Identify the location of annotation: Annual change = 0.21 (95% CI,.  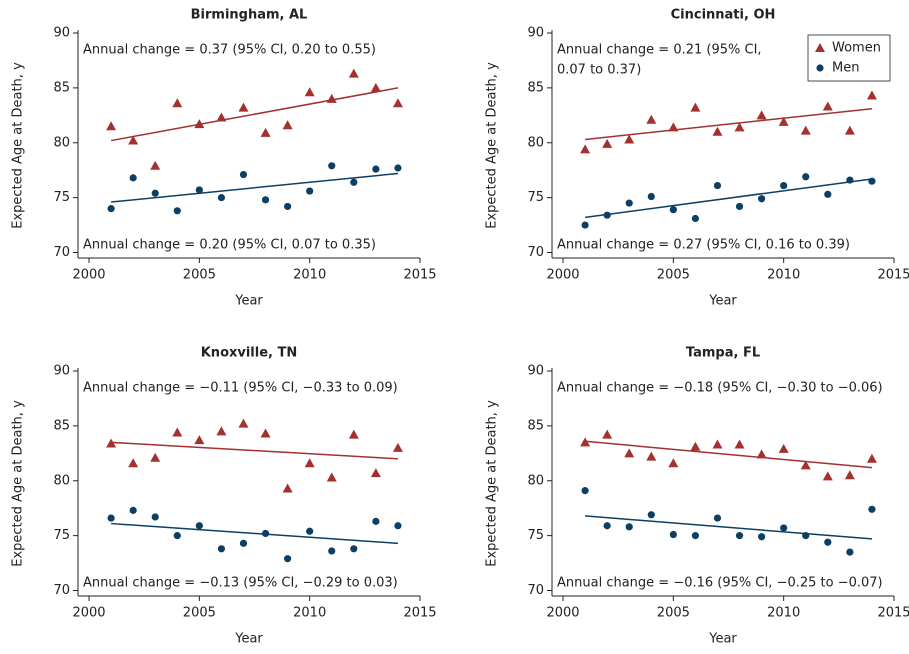
(659, 50).